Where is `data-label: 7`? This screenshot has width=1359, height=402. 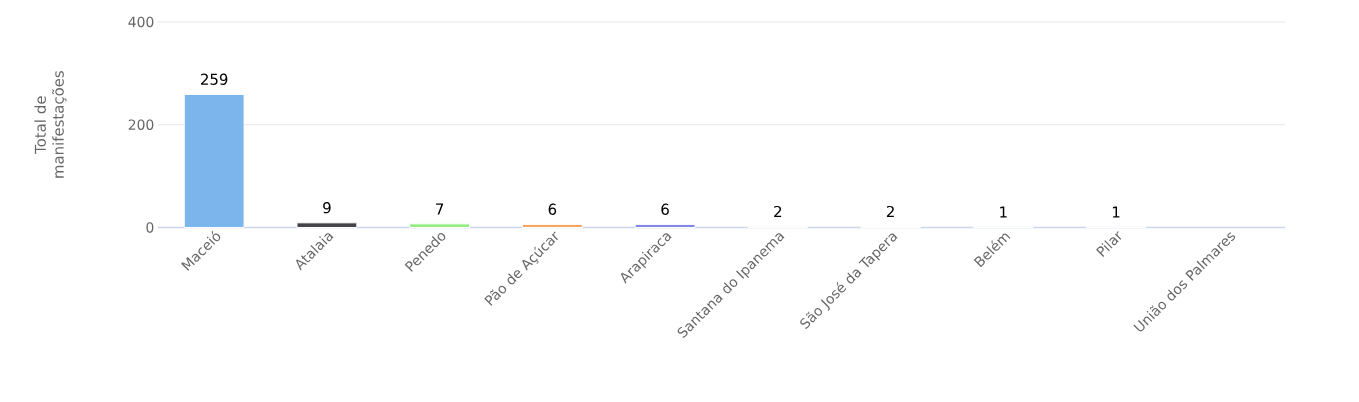 data-label: 7 is located at coordinates (440, 209).